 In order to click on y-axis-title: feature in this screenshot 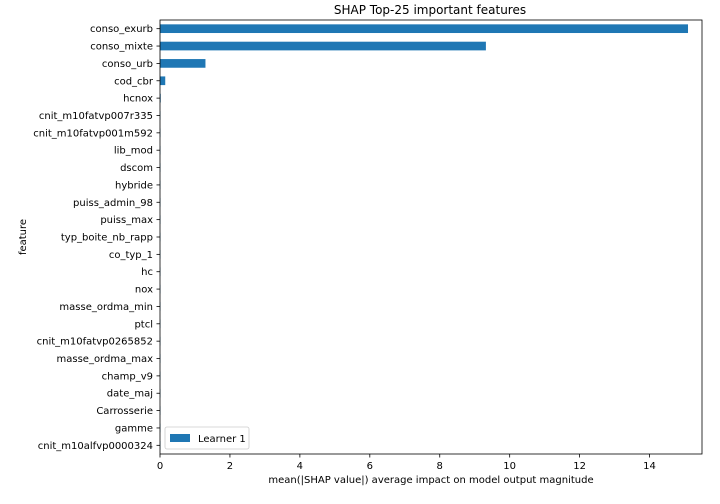, I will do `click(23, 237)`.